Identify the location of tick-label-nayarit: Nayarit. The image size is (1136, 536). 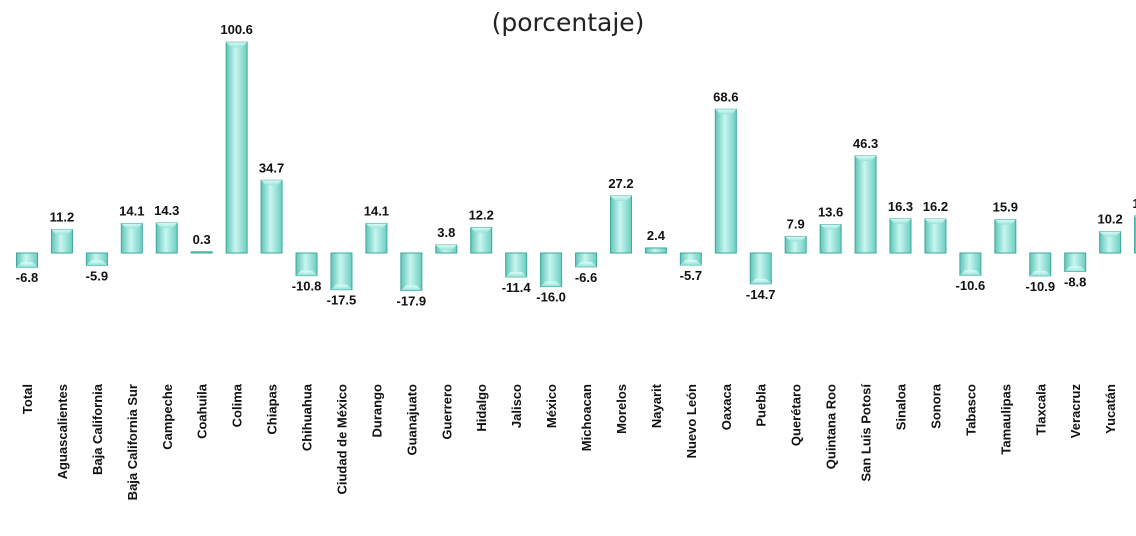
(656, 405).